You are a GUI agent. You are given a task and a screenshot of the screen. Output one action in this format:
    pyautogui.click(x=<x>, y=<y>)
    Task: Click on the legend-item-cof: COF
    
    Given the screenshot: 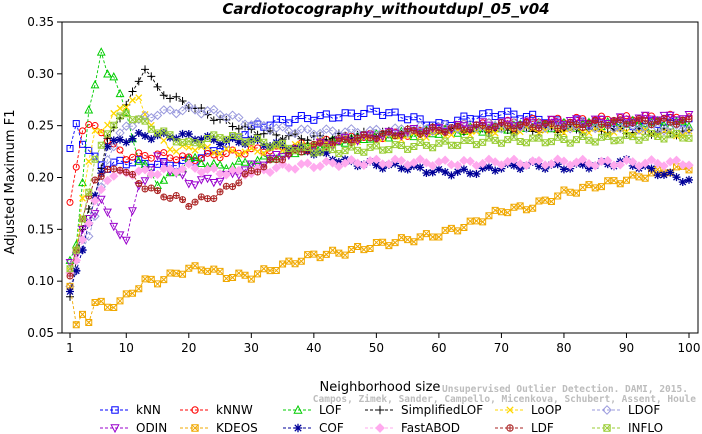 What is the action you would take?
    pyautogui.click(x=313, y=427)
    